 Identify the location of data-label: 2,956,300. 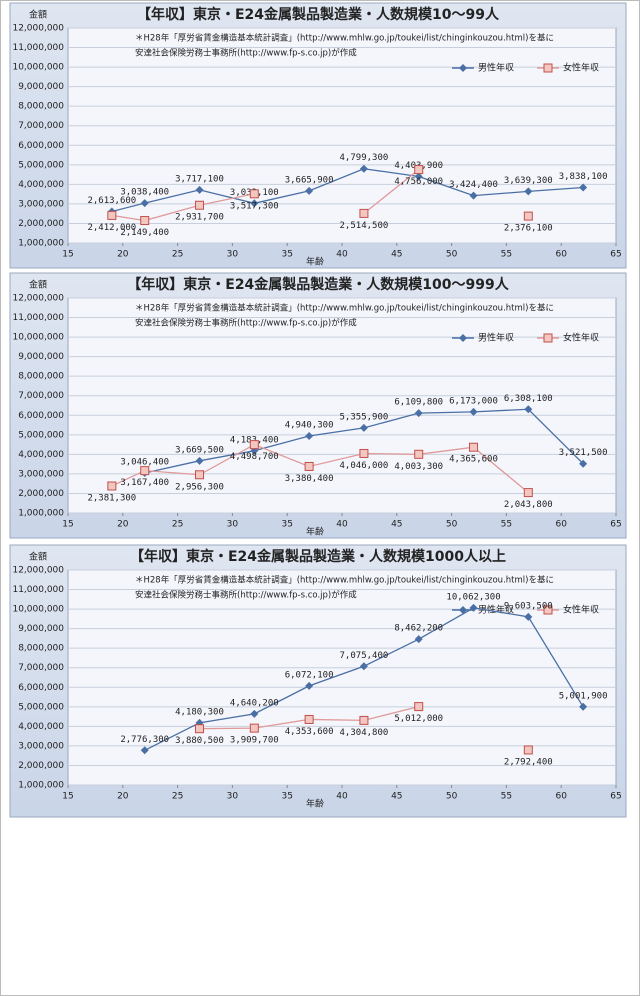
(199, 487).